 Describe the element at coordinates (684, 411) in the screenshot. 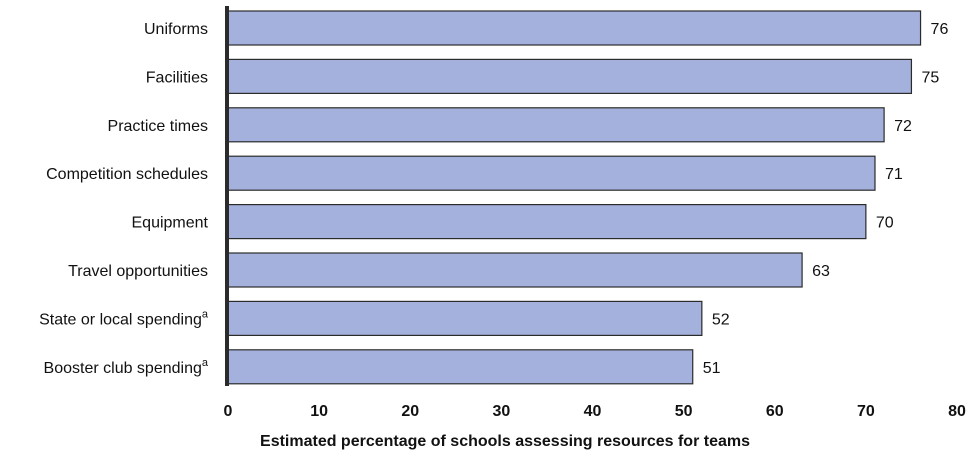

I see `x-tick-label: 50` at that location.